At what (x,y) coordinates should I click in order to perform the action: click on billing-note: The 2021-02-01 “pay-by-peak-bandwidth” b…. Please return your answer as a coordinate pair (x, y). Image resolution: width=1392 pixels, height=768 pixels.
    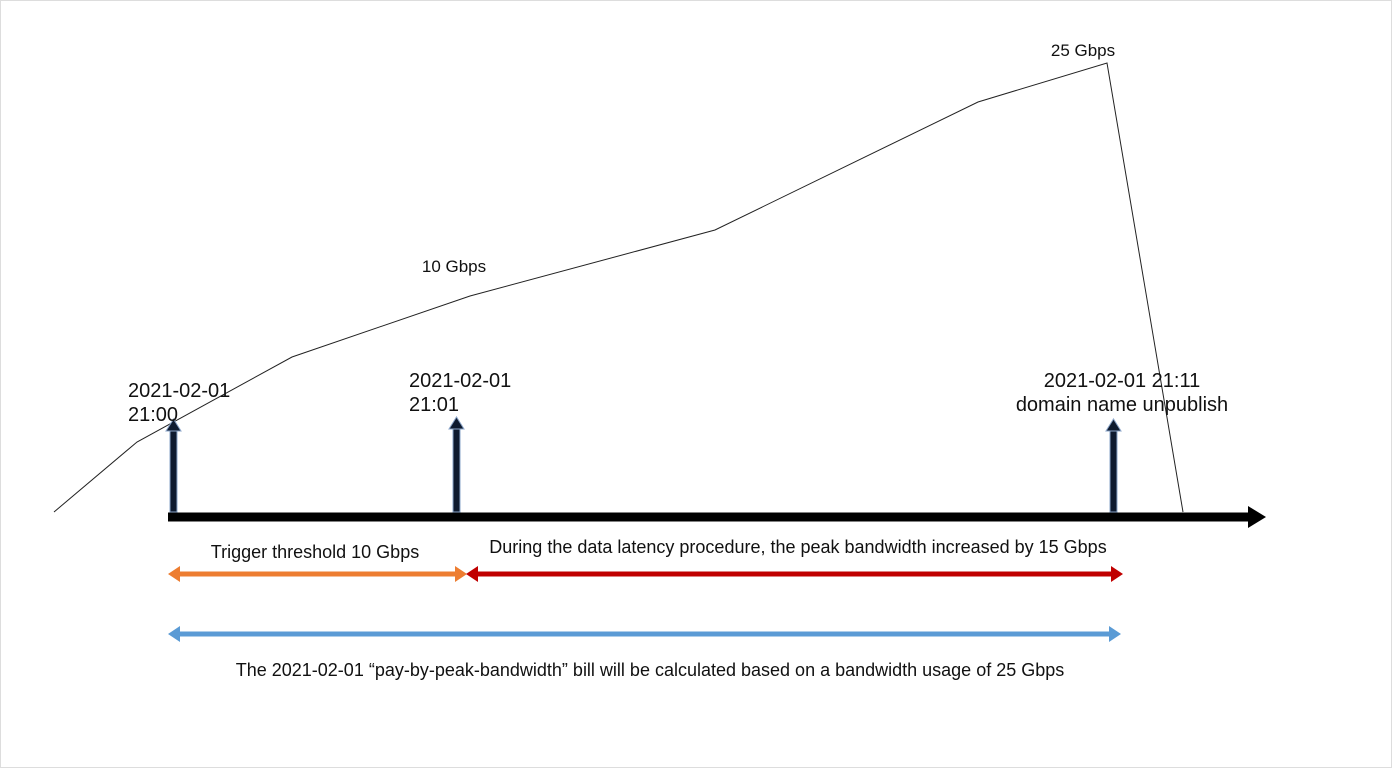
    Looking at the image, I should click on (650, 670).